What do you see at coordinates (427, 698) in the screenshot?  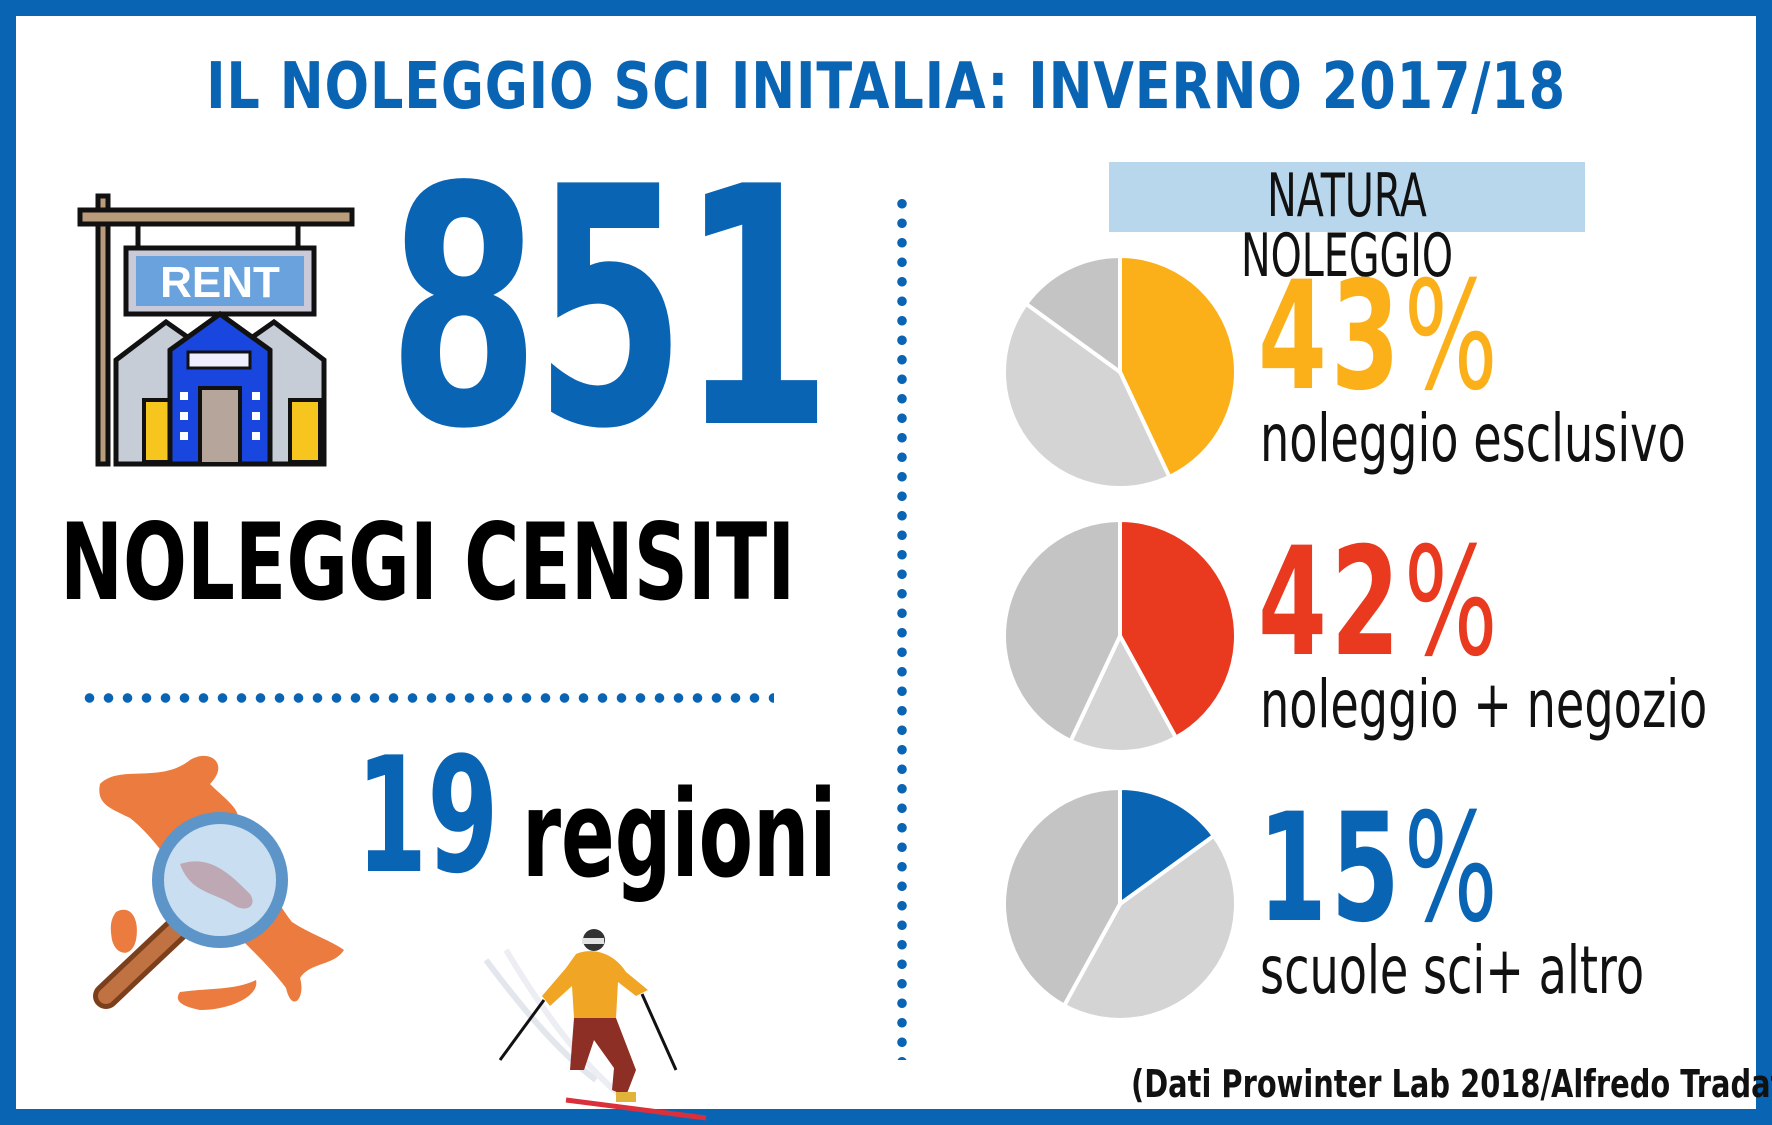 I see `horizontal-dotted-divider` at bounding box center [427, 698].